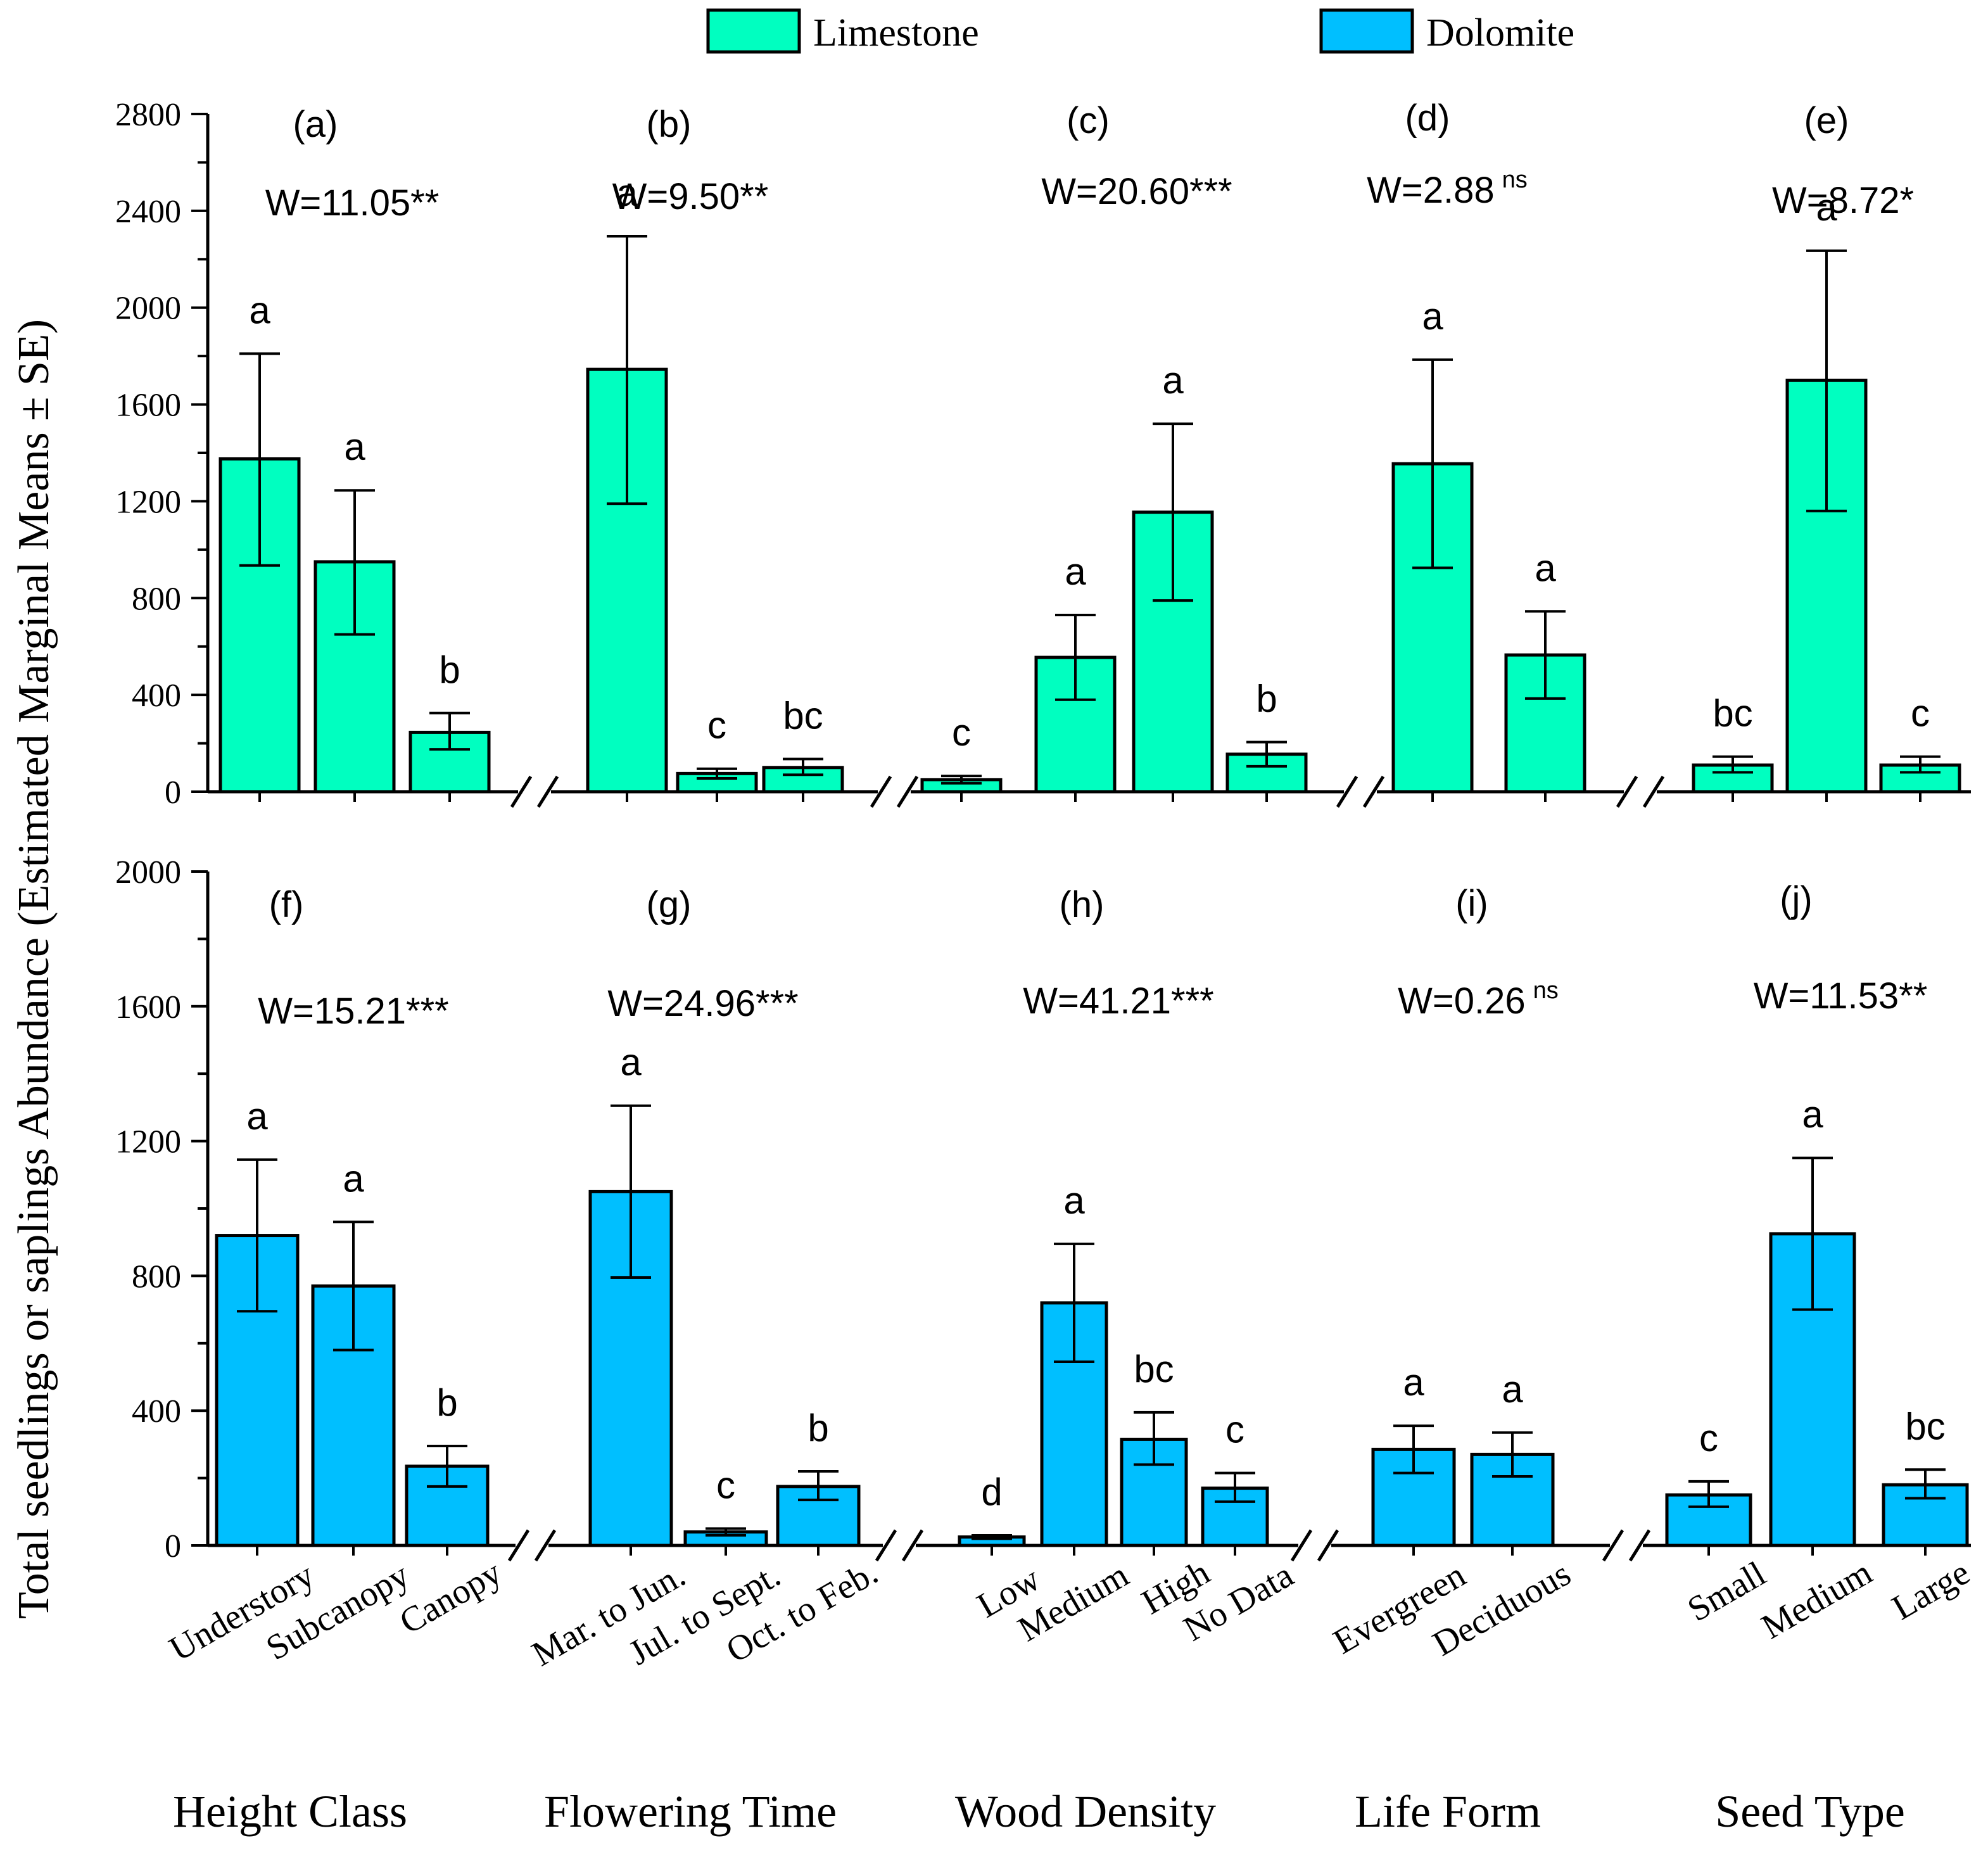 The width and height of the screenshot is (1988, 1852). What do you see at coordinates (1827, 120) in the screenshot?
I see `panel-label: (e)` at bounding box center [1827, 120].